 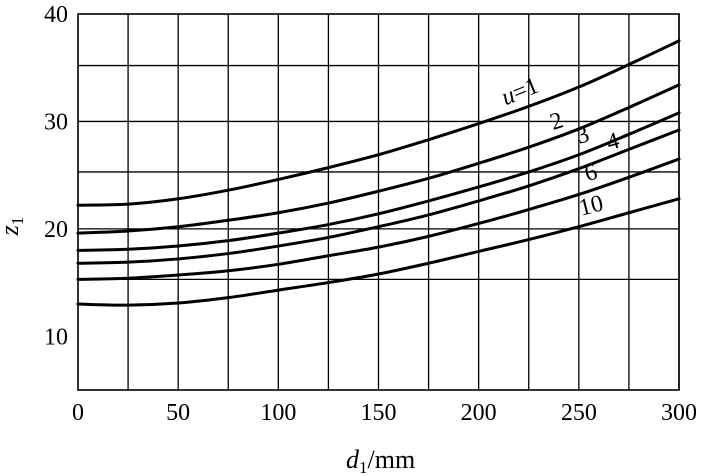 I want to click on y-axis-label-main: z, so click(x=12, y=230).